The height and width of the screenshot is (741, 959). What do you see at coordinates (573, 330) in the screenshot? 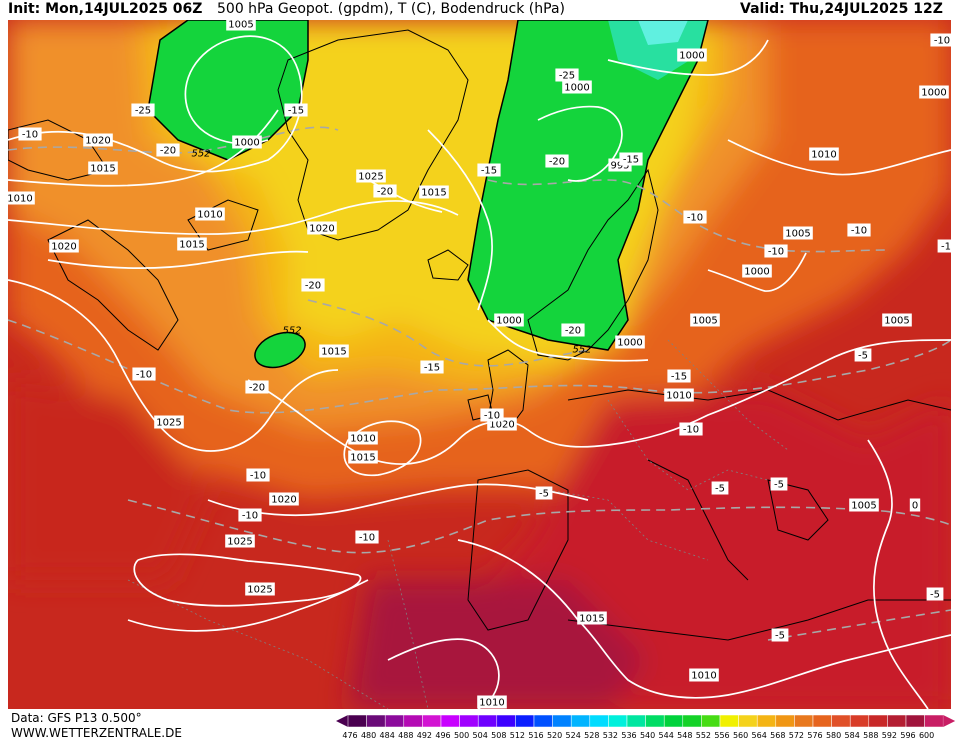
I see `isotherm-label: -20` at bounding box center [573, 330].